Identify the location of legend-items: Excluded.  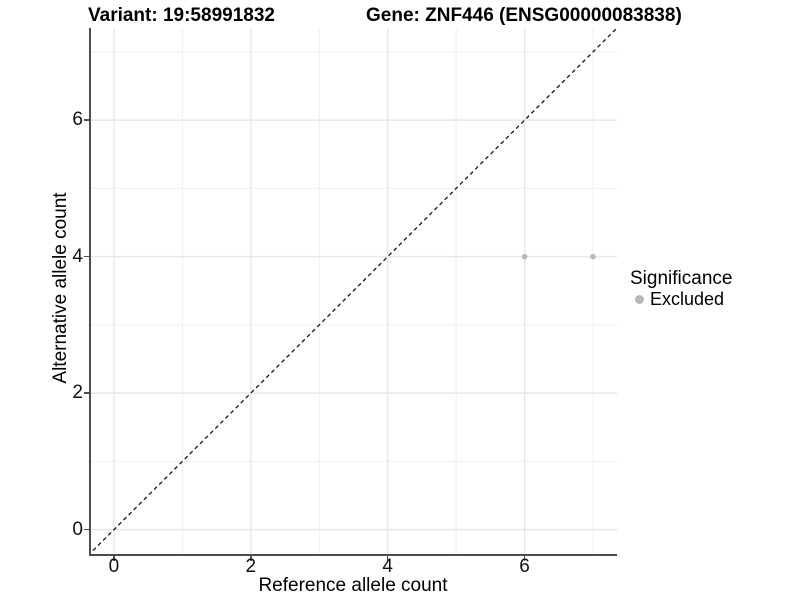
(681, 299).